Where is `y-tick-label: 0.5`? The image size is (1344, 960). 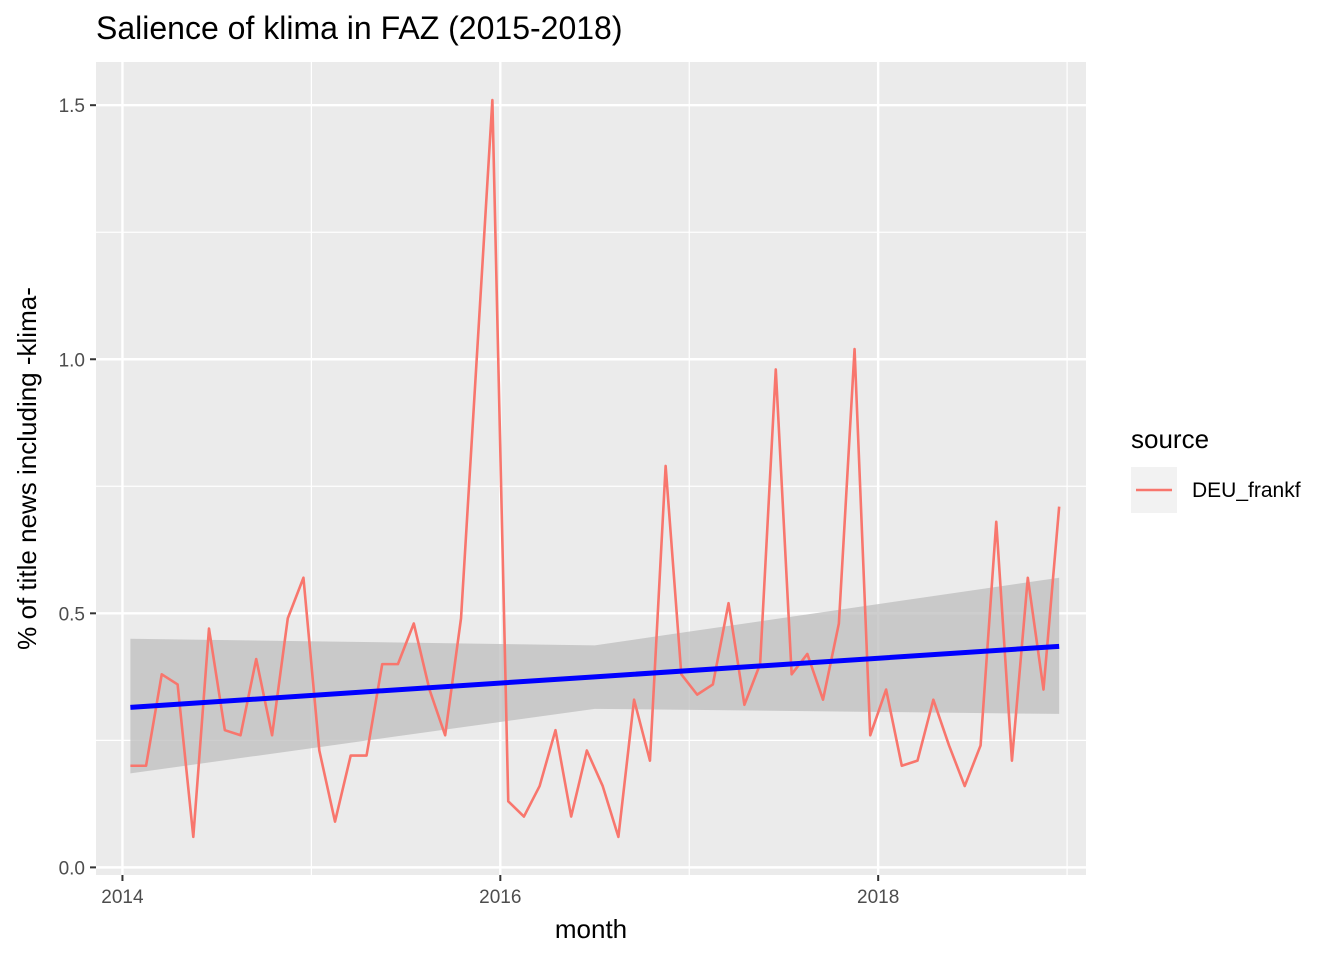
y-tick-label: 0.5 is located at coordinates (72, 614).